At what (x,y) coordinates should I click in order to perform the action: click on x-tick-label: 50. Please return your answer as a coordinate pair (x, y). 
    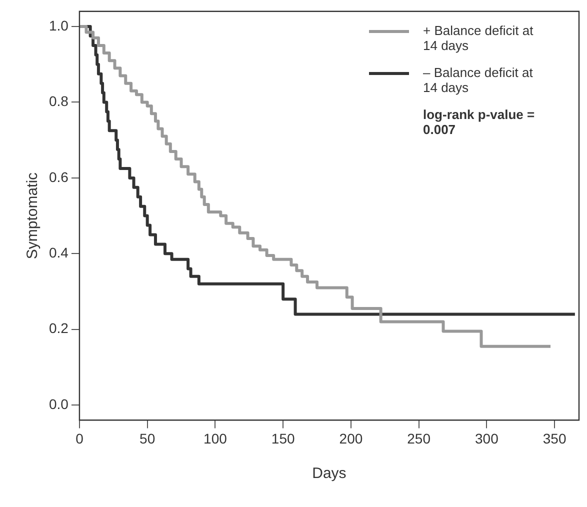
    Looking at the image, I should click on (148, 438).